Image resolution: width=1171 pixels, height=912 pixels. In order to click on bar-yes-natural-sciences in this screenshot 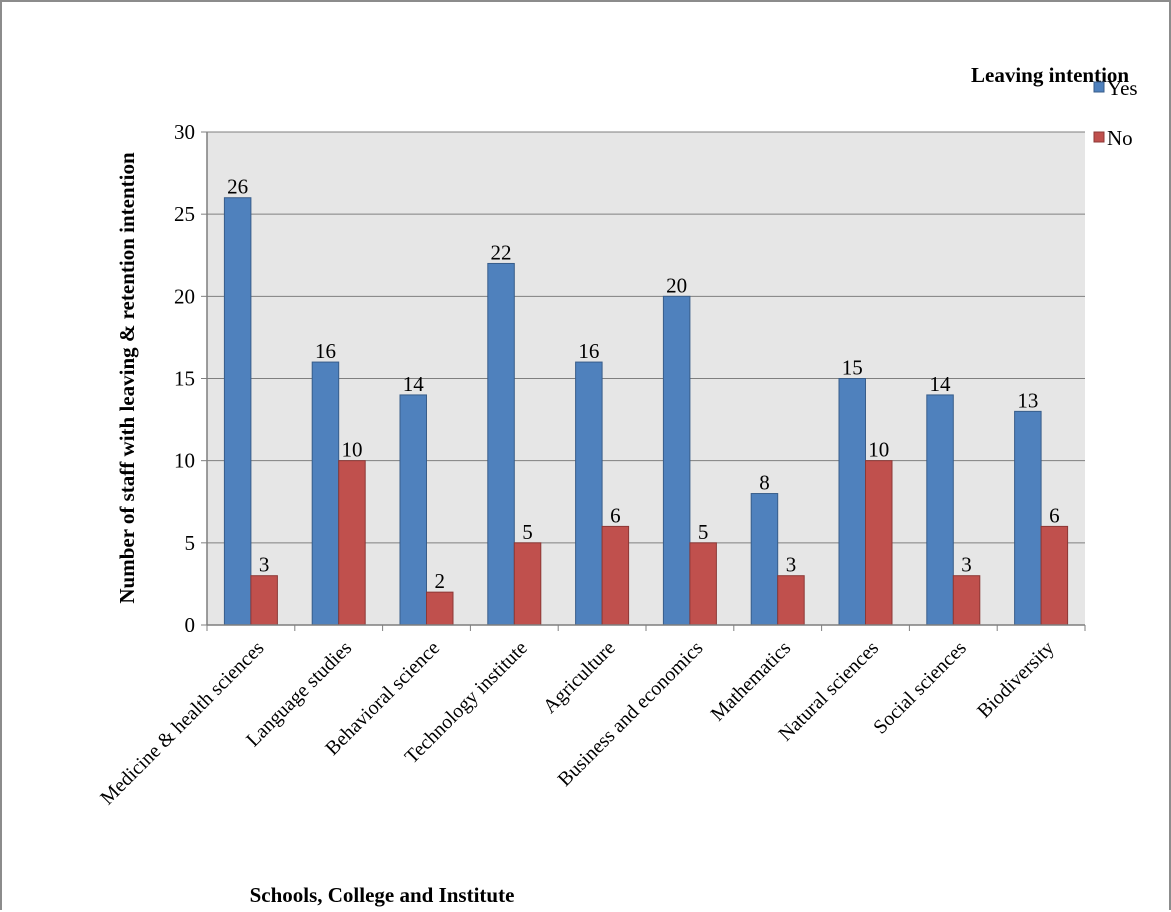, I will do `click(852, 502)`.